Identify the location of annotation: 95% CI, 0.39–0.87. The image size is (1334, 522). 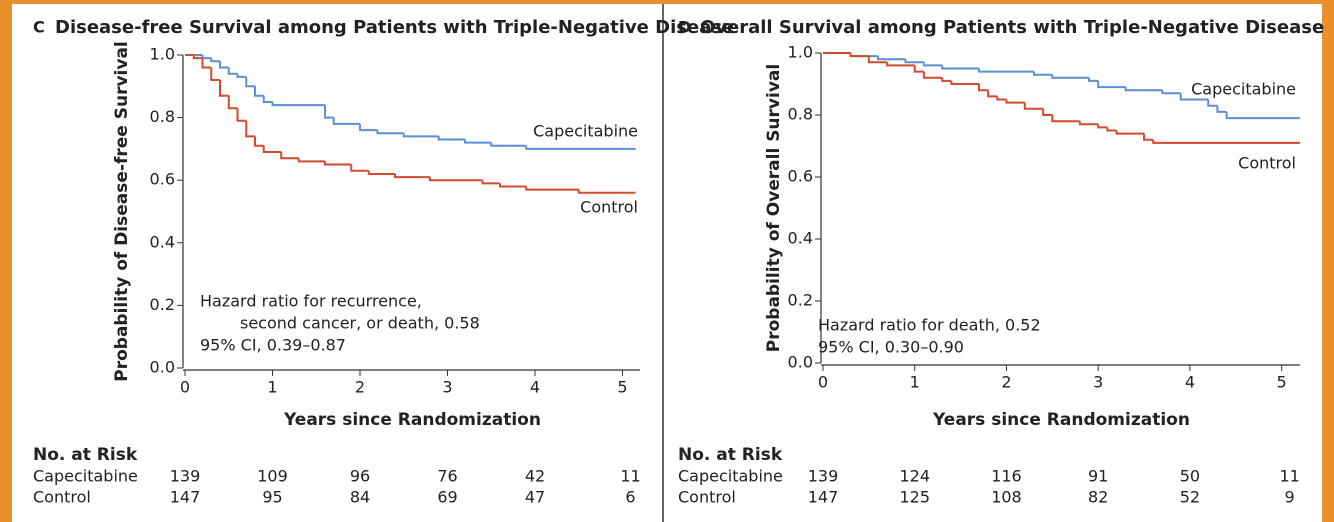
(273, 345).